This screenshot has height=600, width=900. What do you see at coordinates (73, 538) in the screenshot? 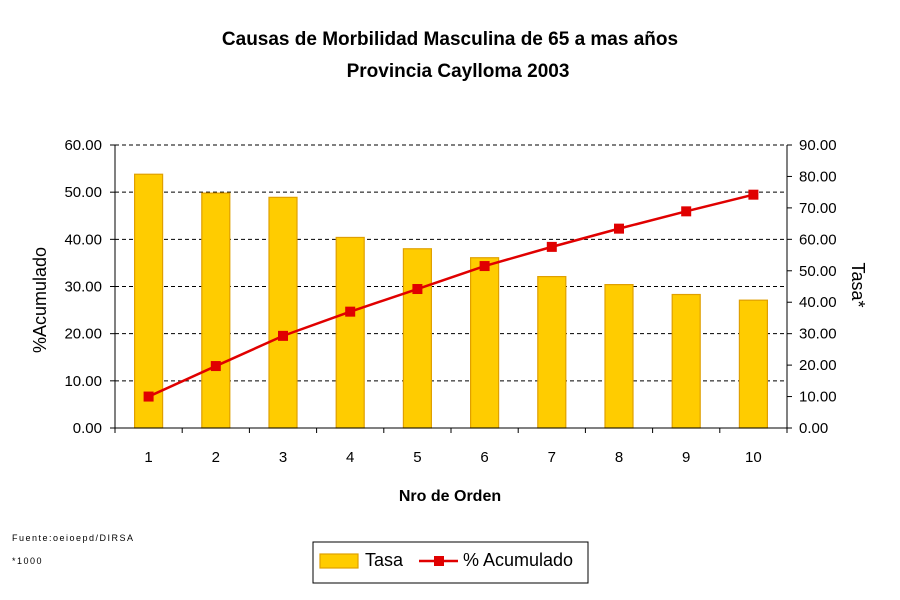
I see `source-note: Fuente:oeioepd/DIRSA` at bounding box center [73, 538].